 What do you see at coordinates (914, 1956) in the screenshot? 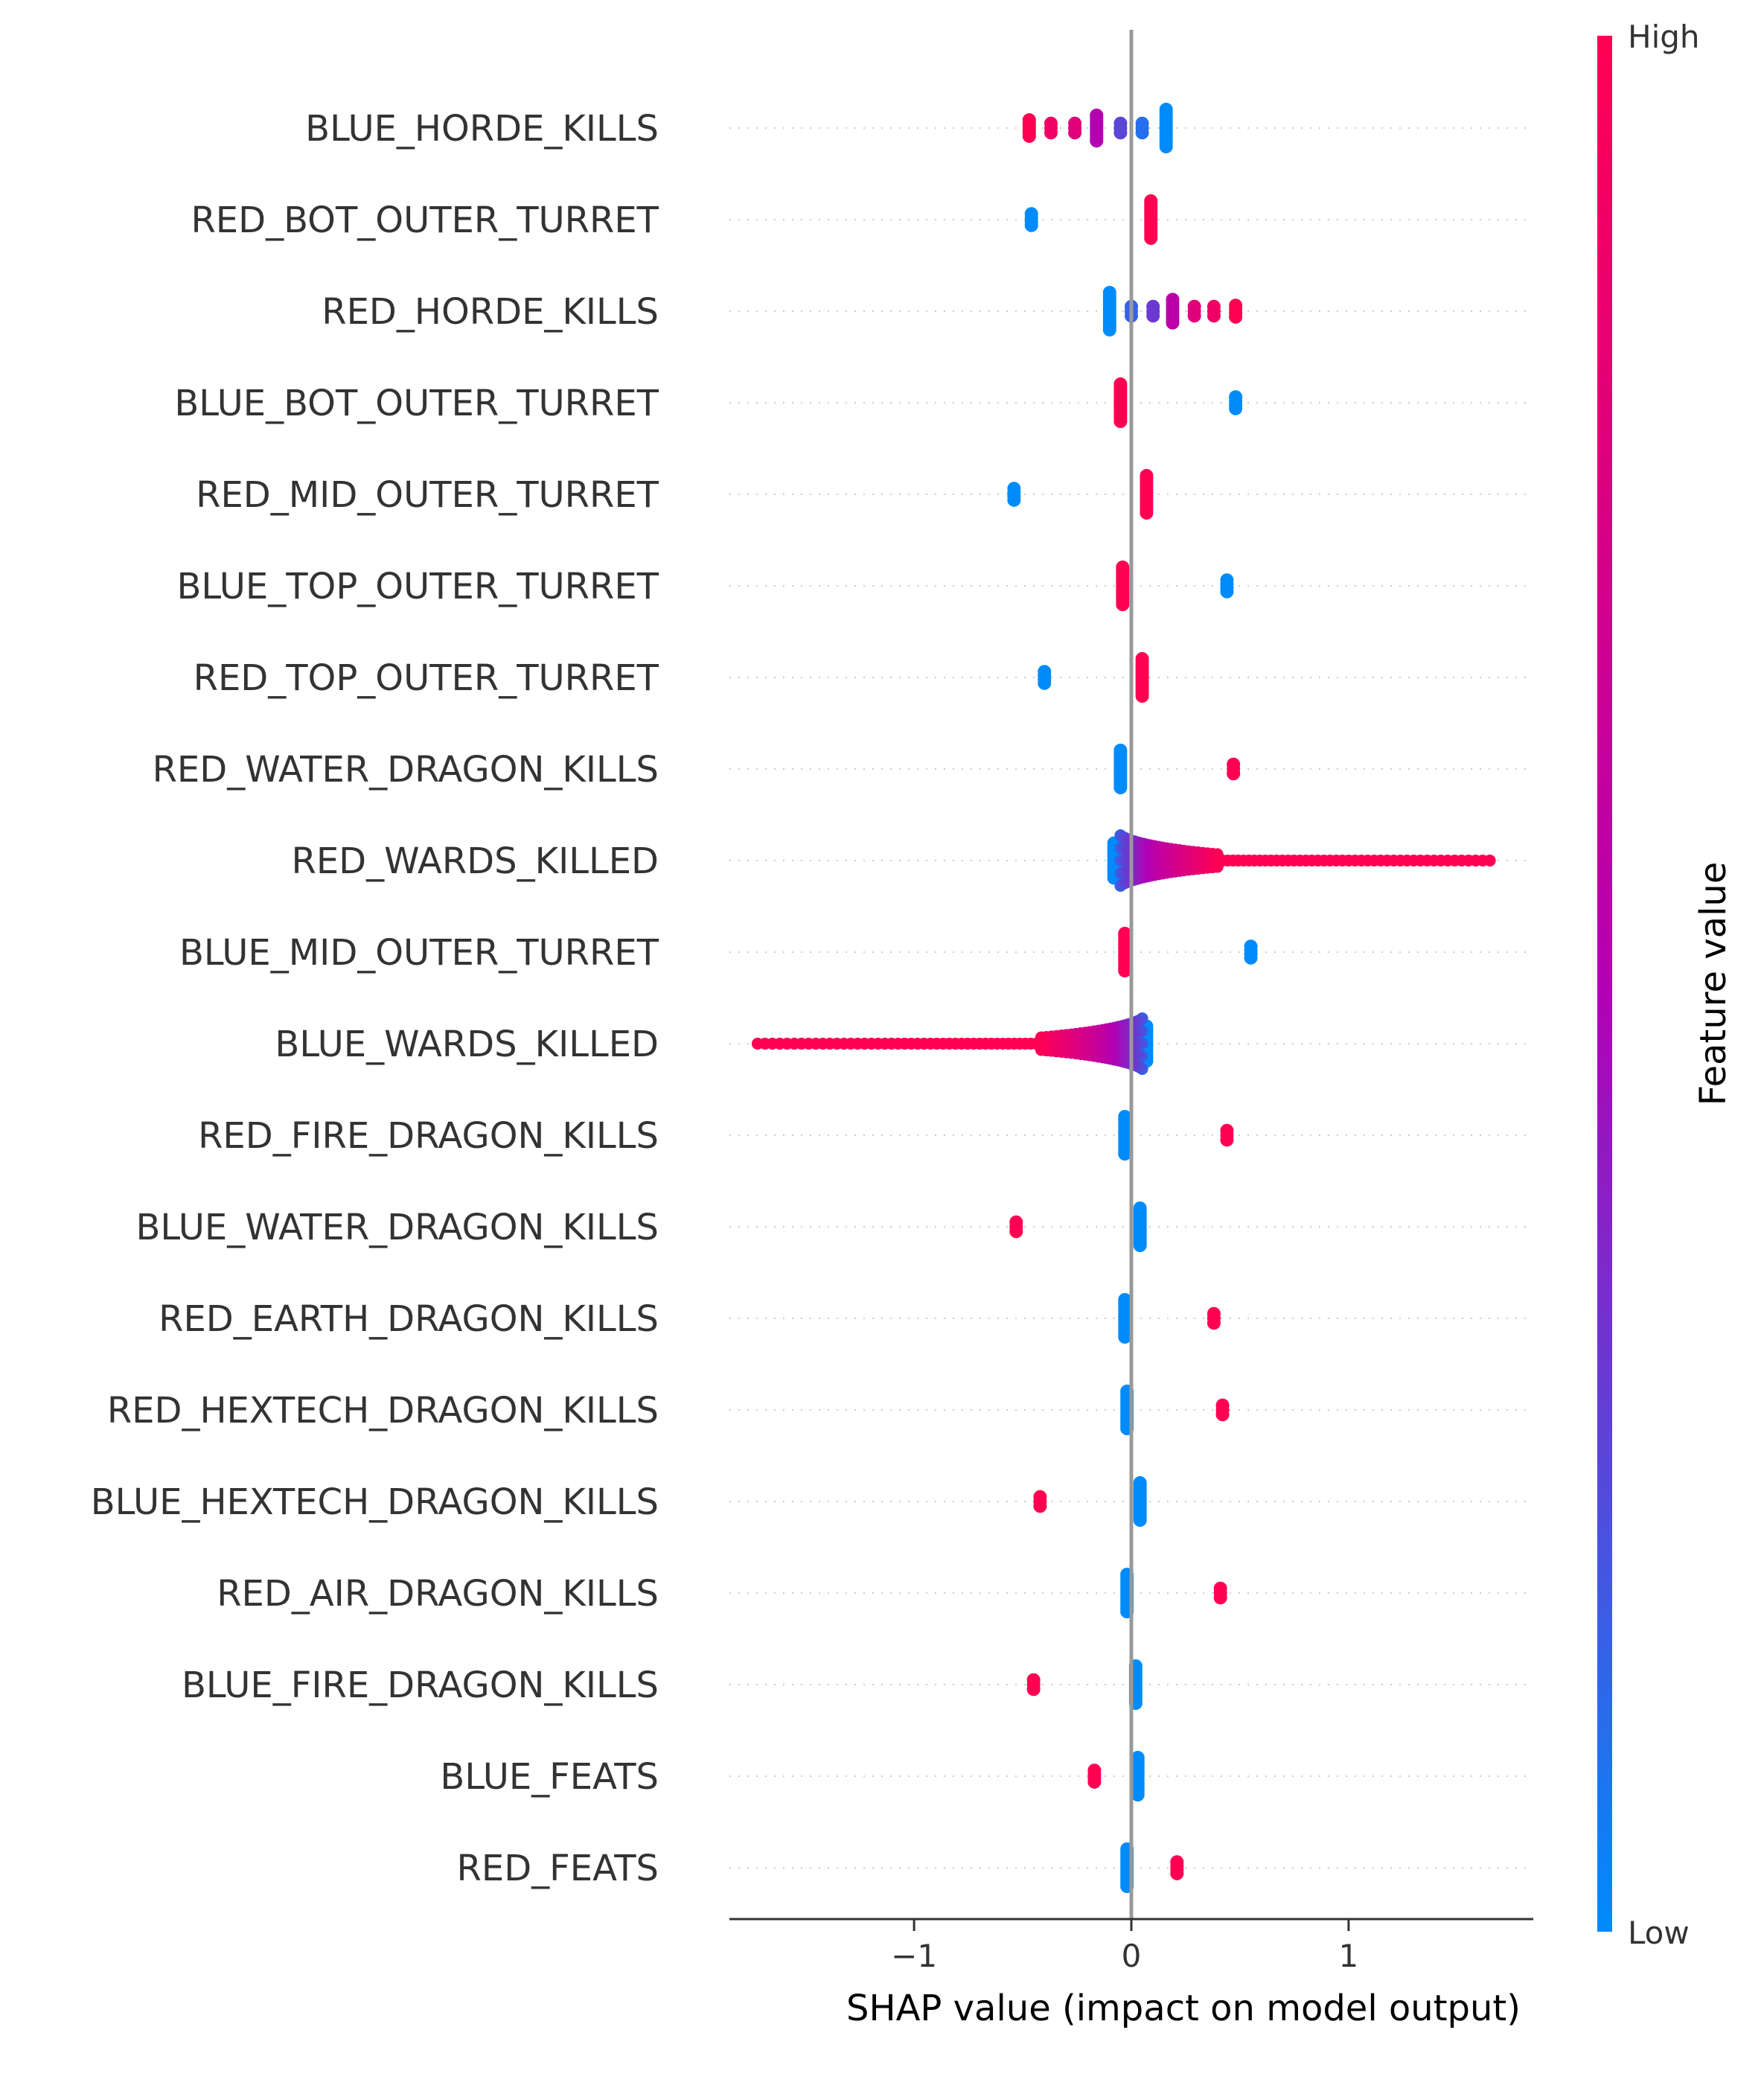
I see `x-tick-label: −1` at bounding box center [914, 1956].